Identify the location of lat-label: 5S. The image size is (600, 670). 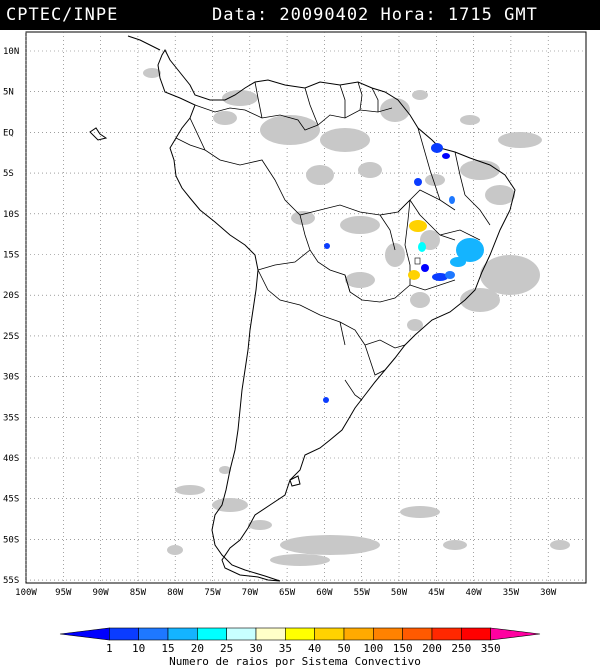
(8, 174).